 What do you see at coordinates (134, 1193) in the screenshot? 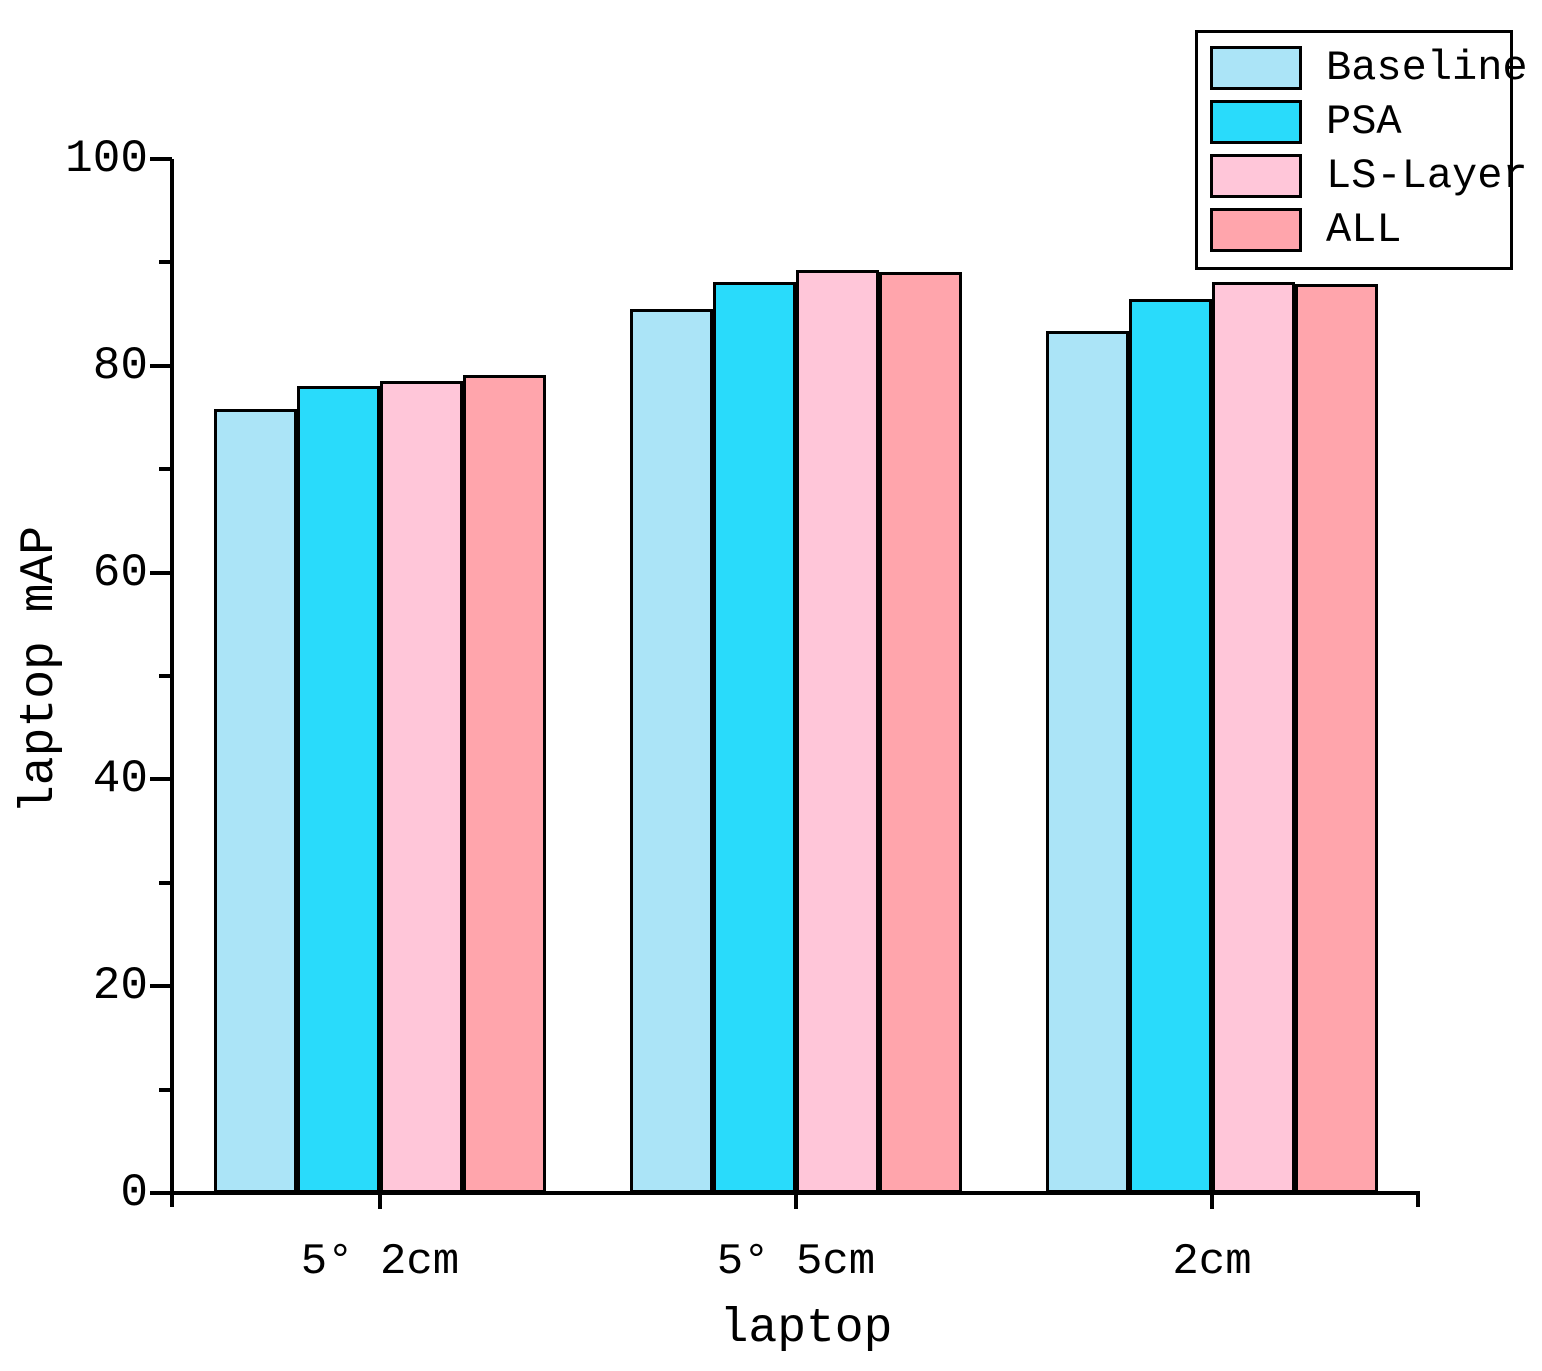
I see `y-tick-label: 0` at bounding box center [134, 1193].